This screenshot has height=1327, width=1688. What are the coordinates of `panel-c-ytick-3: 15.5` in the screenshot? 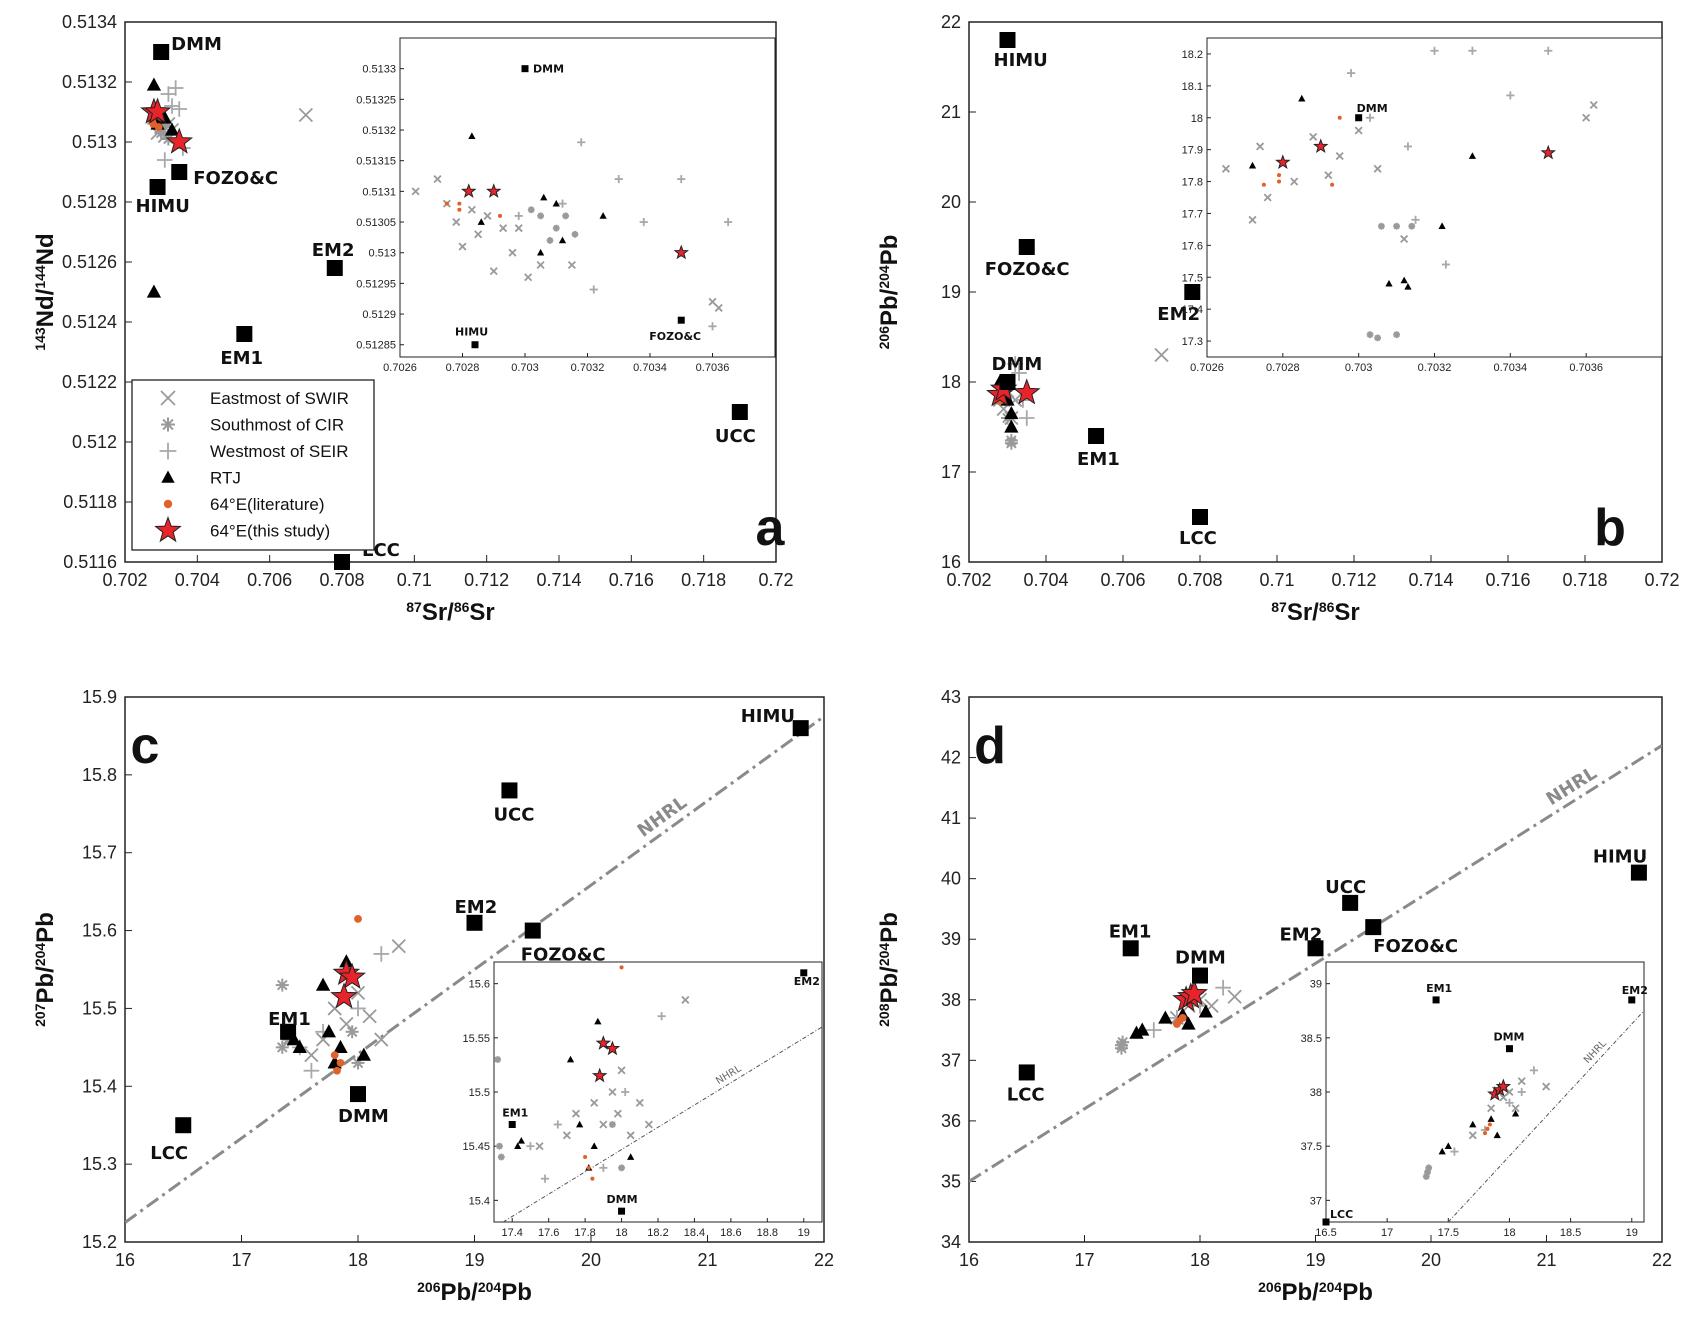 It's located at (99, 1008).